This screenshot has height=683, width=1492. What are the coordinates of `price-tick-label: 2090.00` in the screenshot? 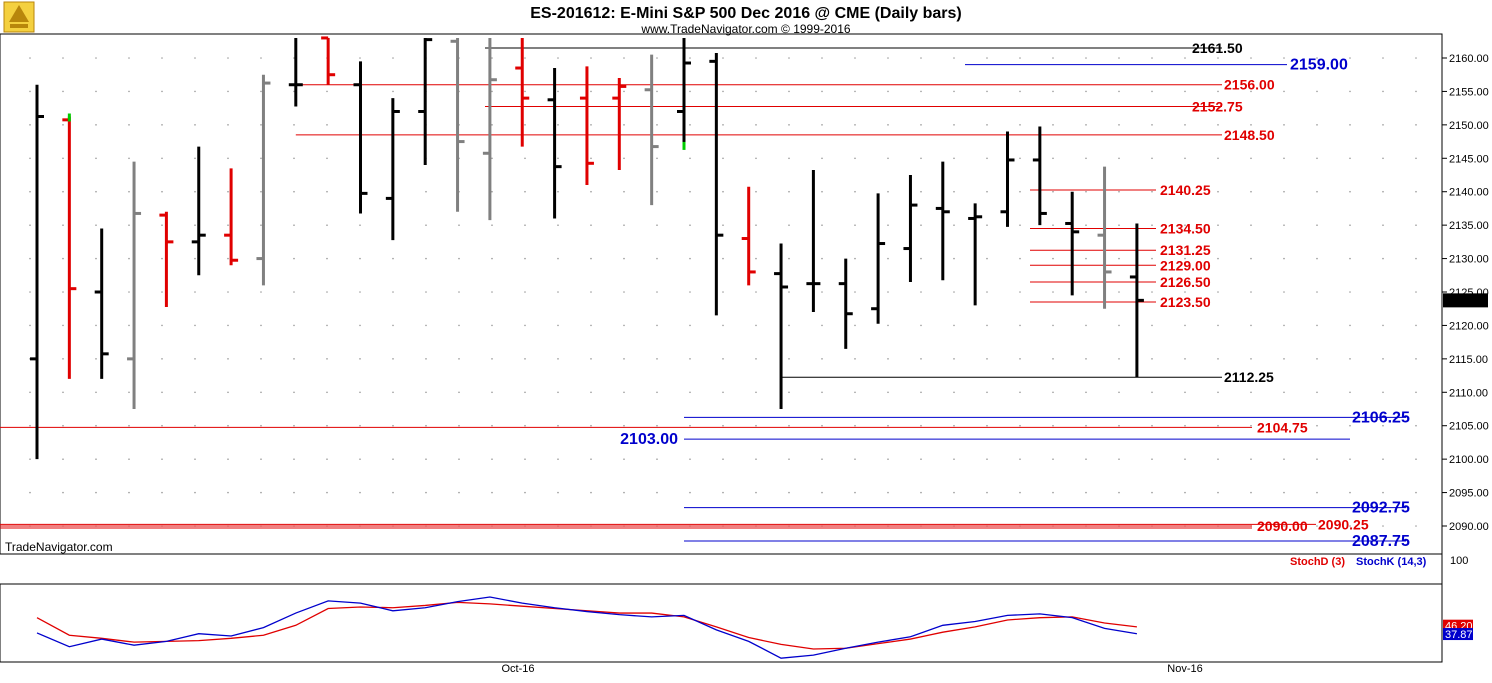 It's located at (1469, 527).